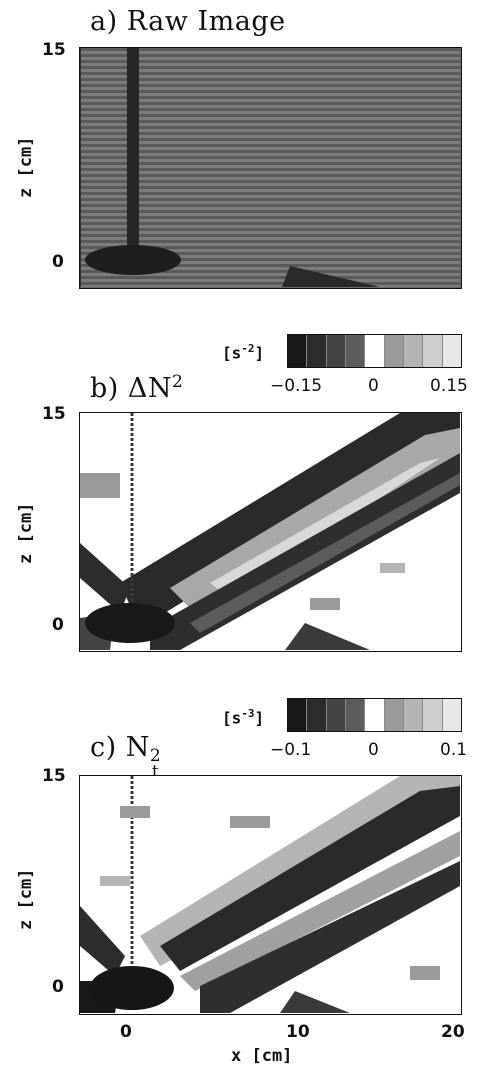 The image size is (482, 1072). Describe the element at coordinates (26, 167) in the screenshot. I see `panel-a-ylabel: z [cm]` at that location.